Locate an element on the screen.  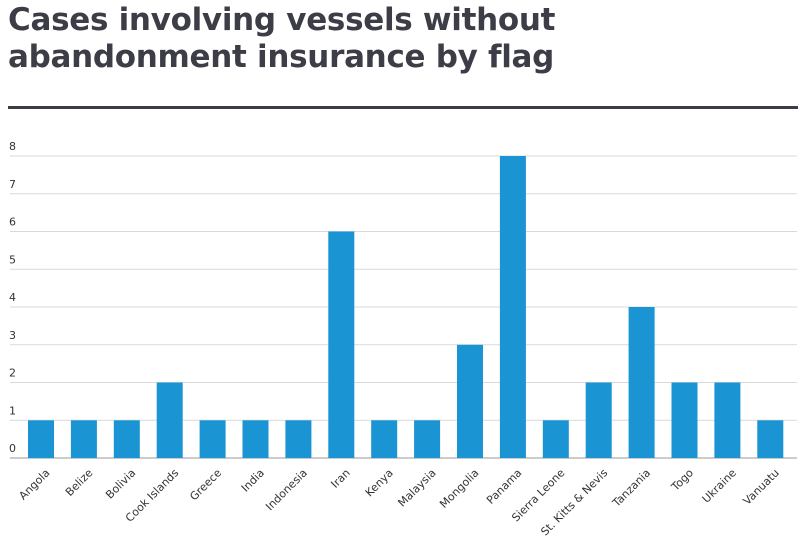
y-tick-label: 6 is located at coordinates (12, 222).